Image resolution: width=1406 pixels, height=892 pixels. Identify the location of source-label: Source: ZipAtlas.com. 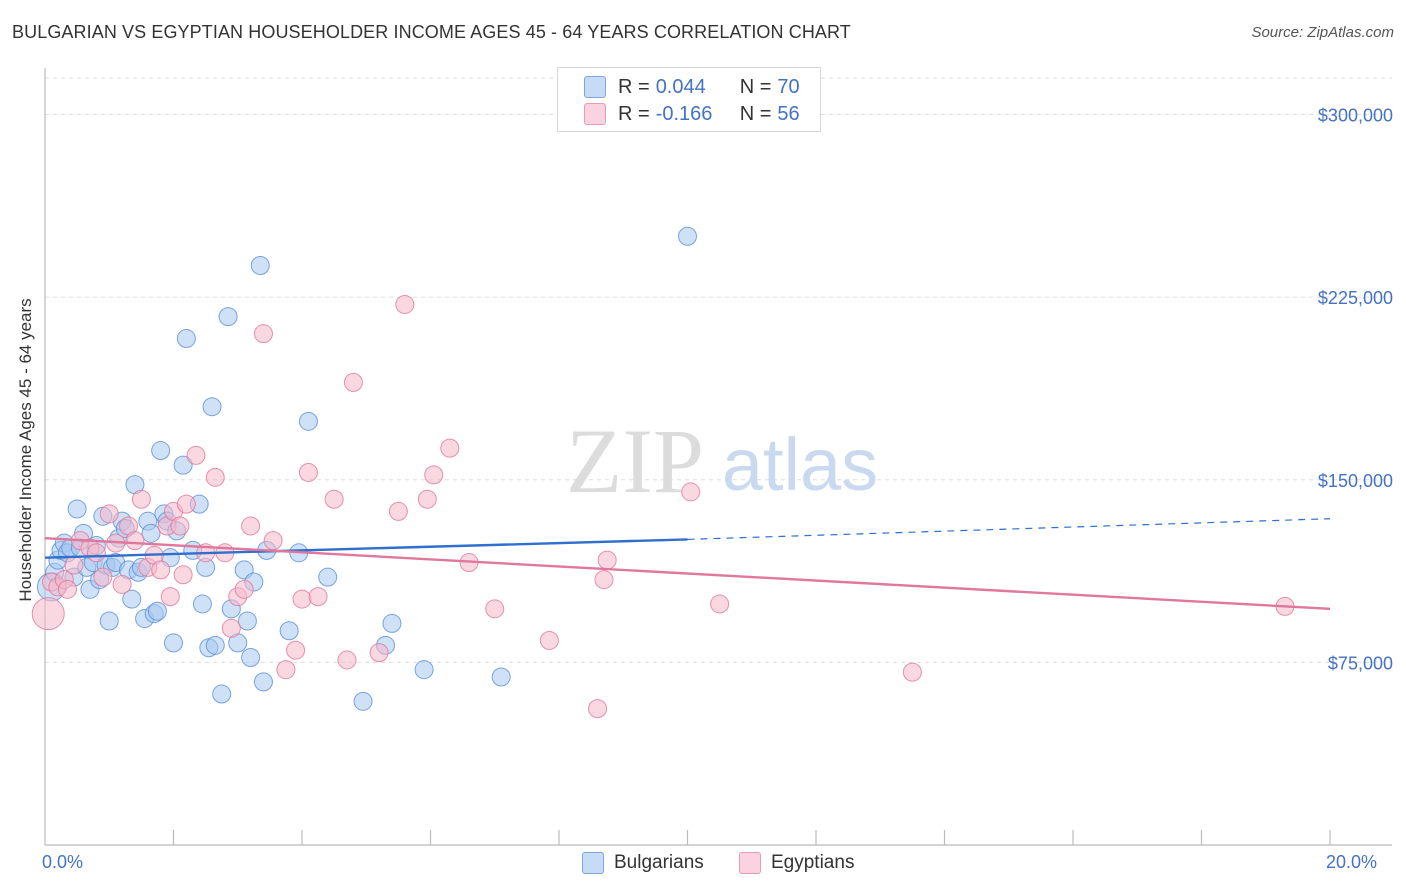
(1322, 32).